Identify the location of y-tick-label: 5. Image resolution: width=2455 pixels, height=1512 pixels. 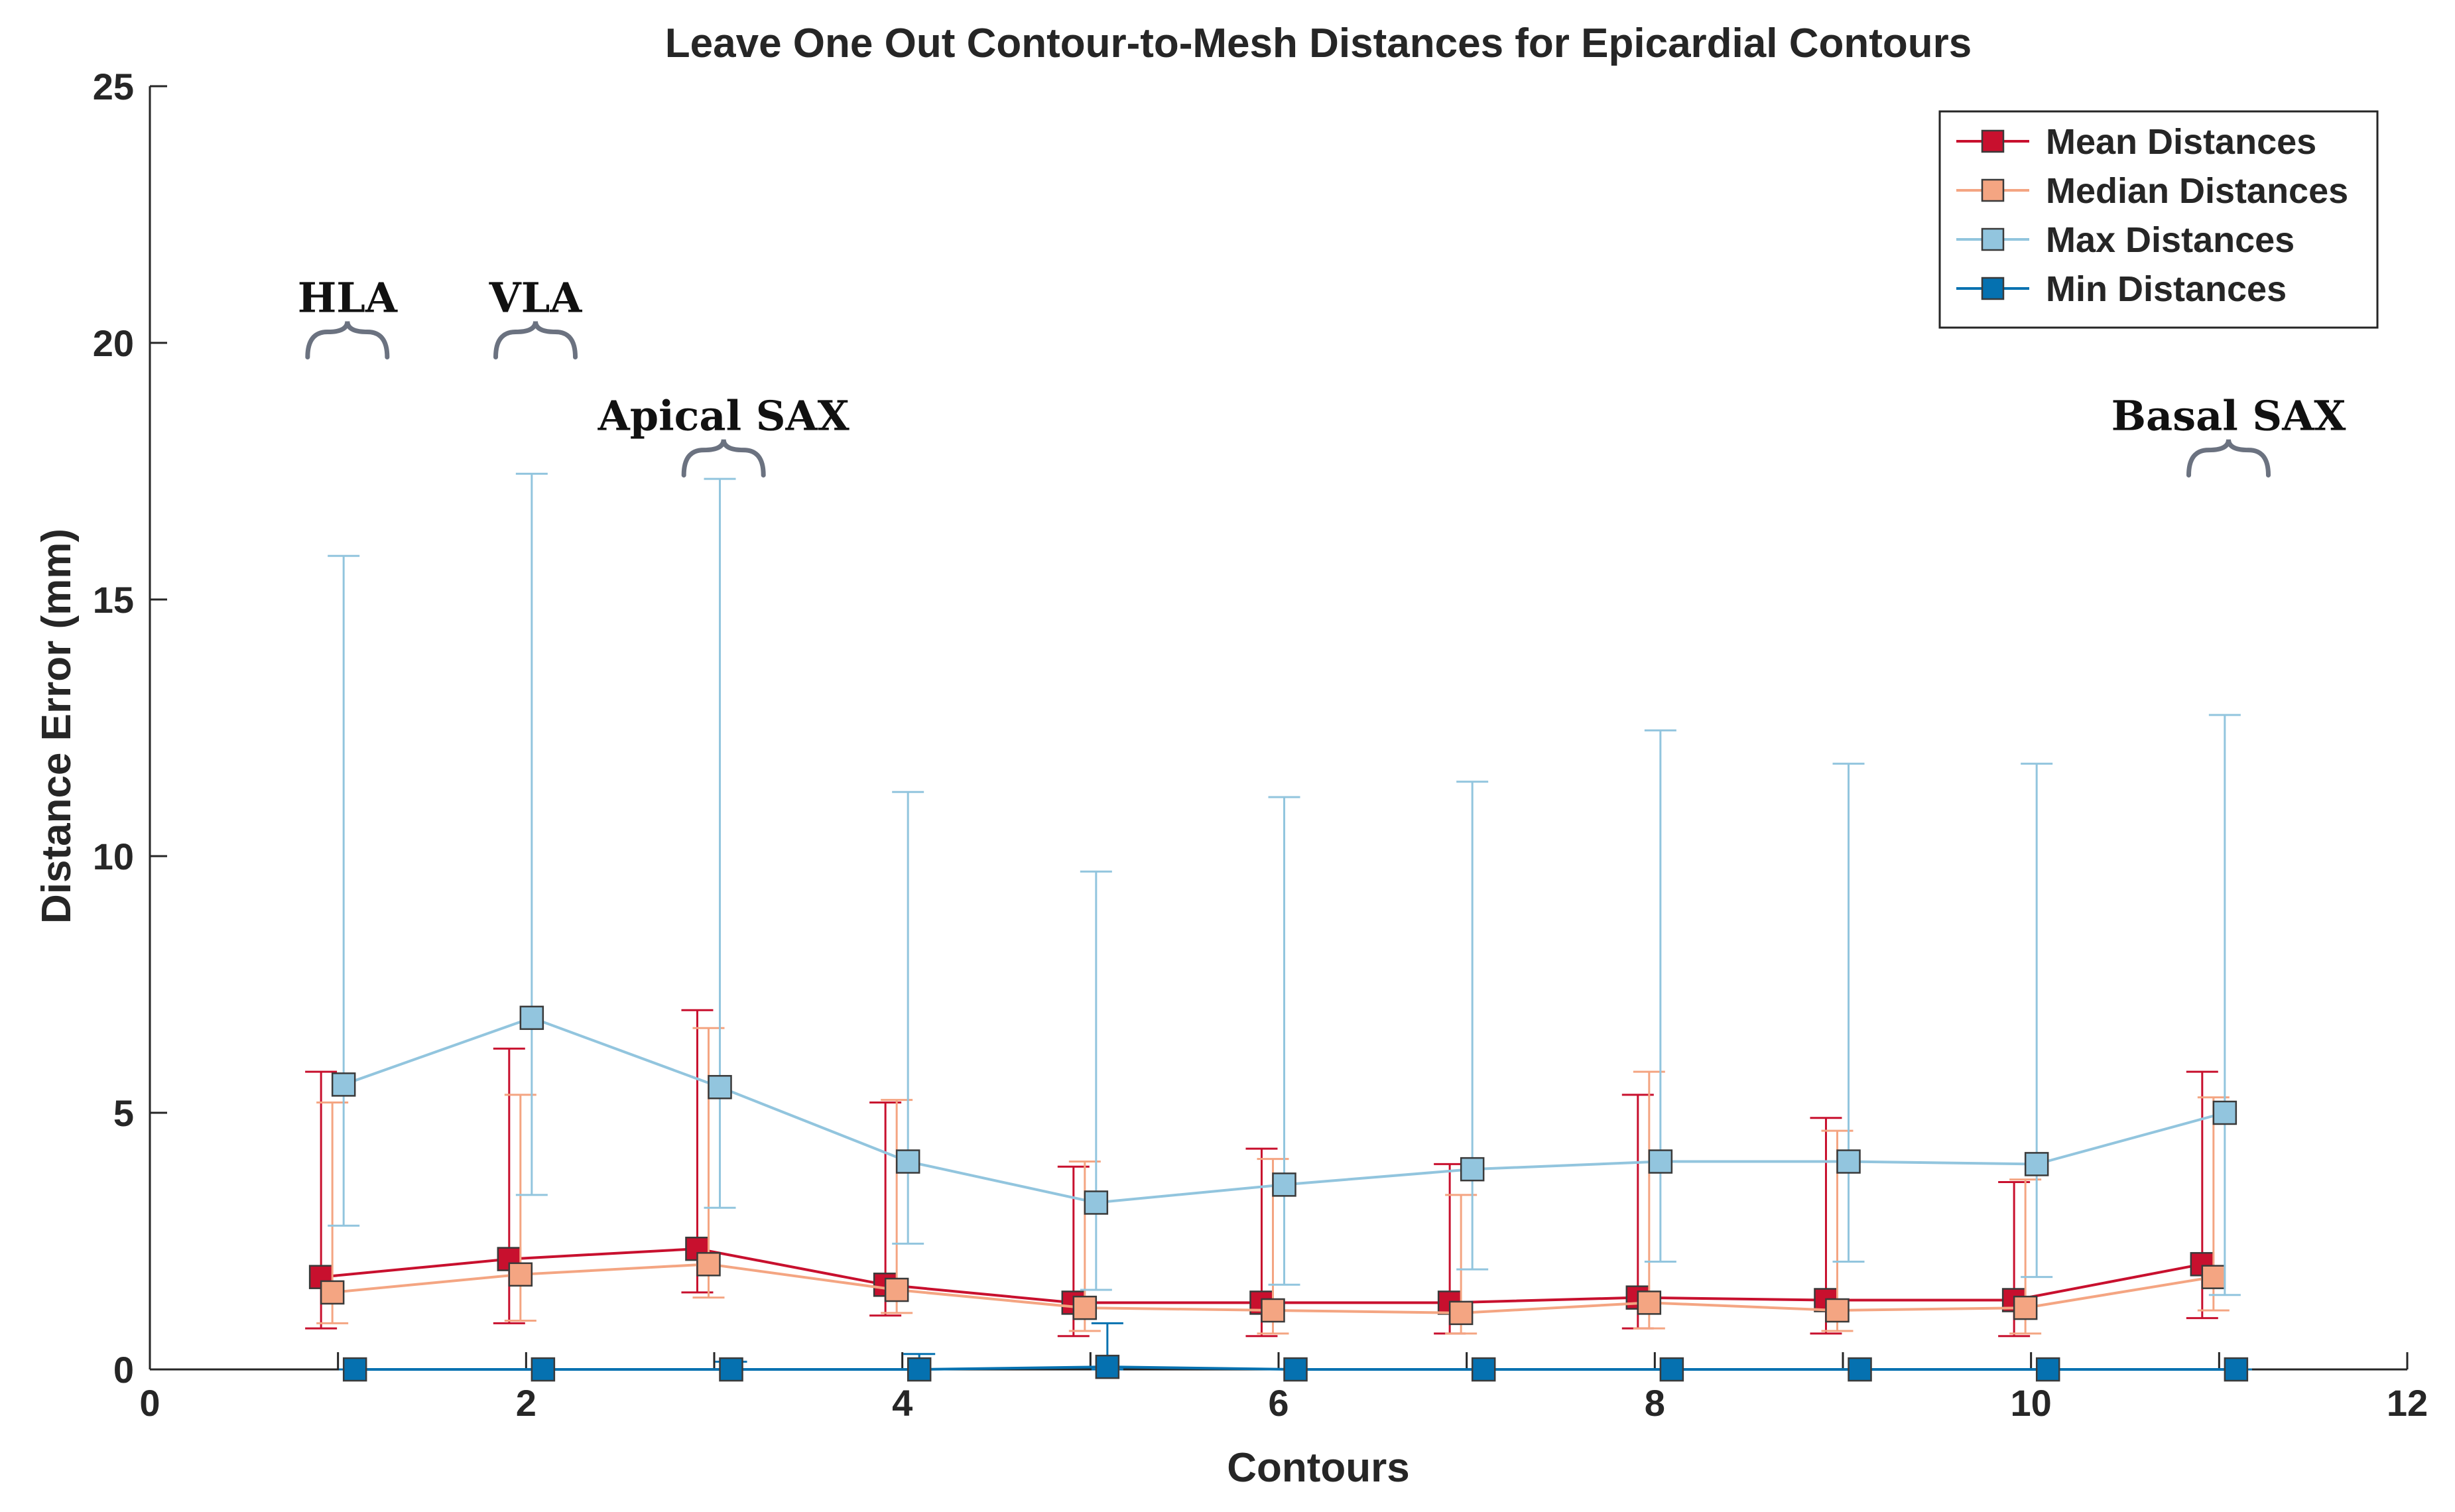
(123, 1113).